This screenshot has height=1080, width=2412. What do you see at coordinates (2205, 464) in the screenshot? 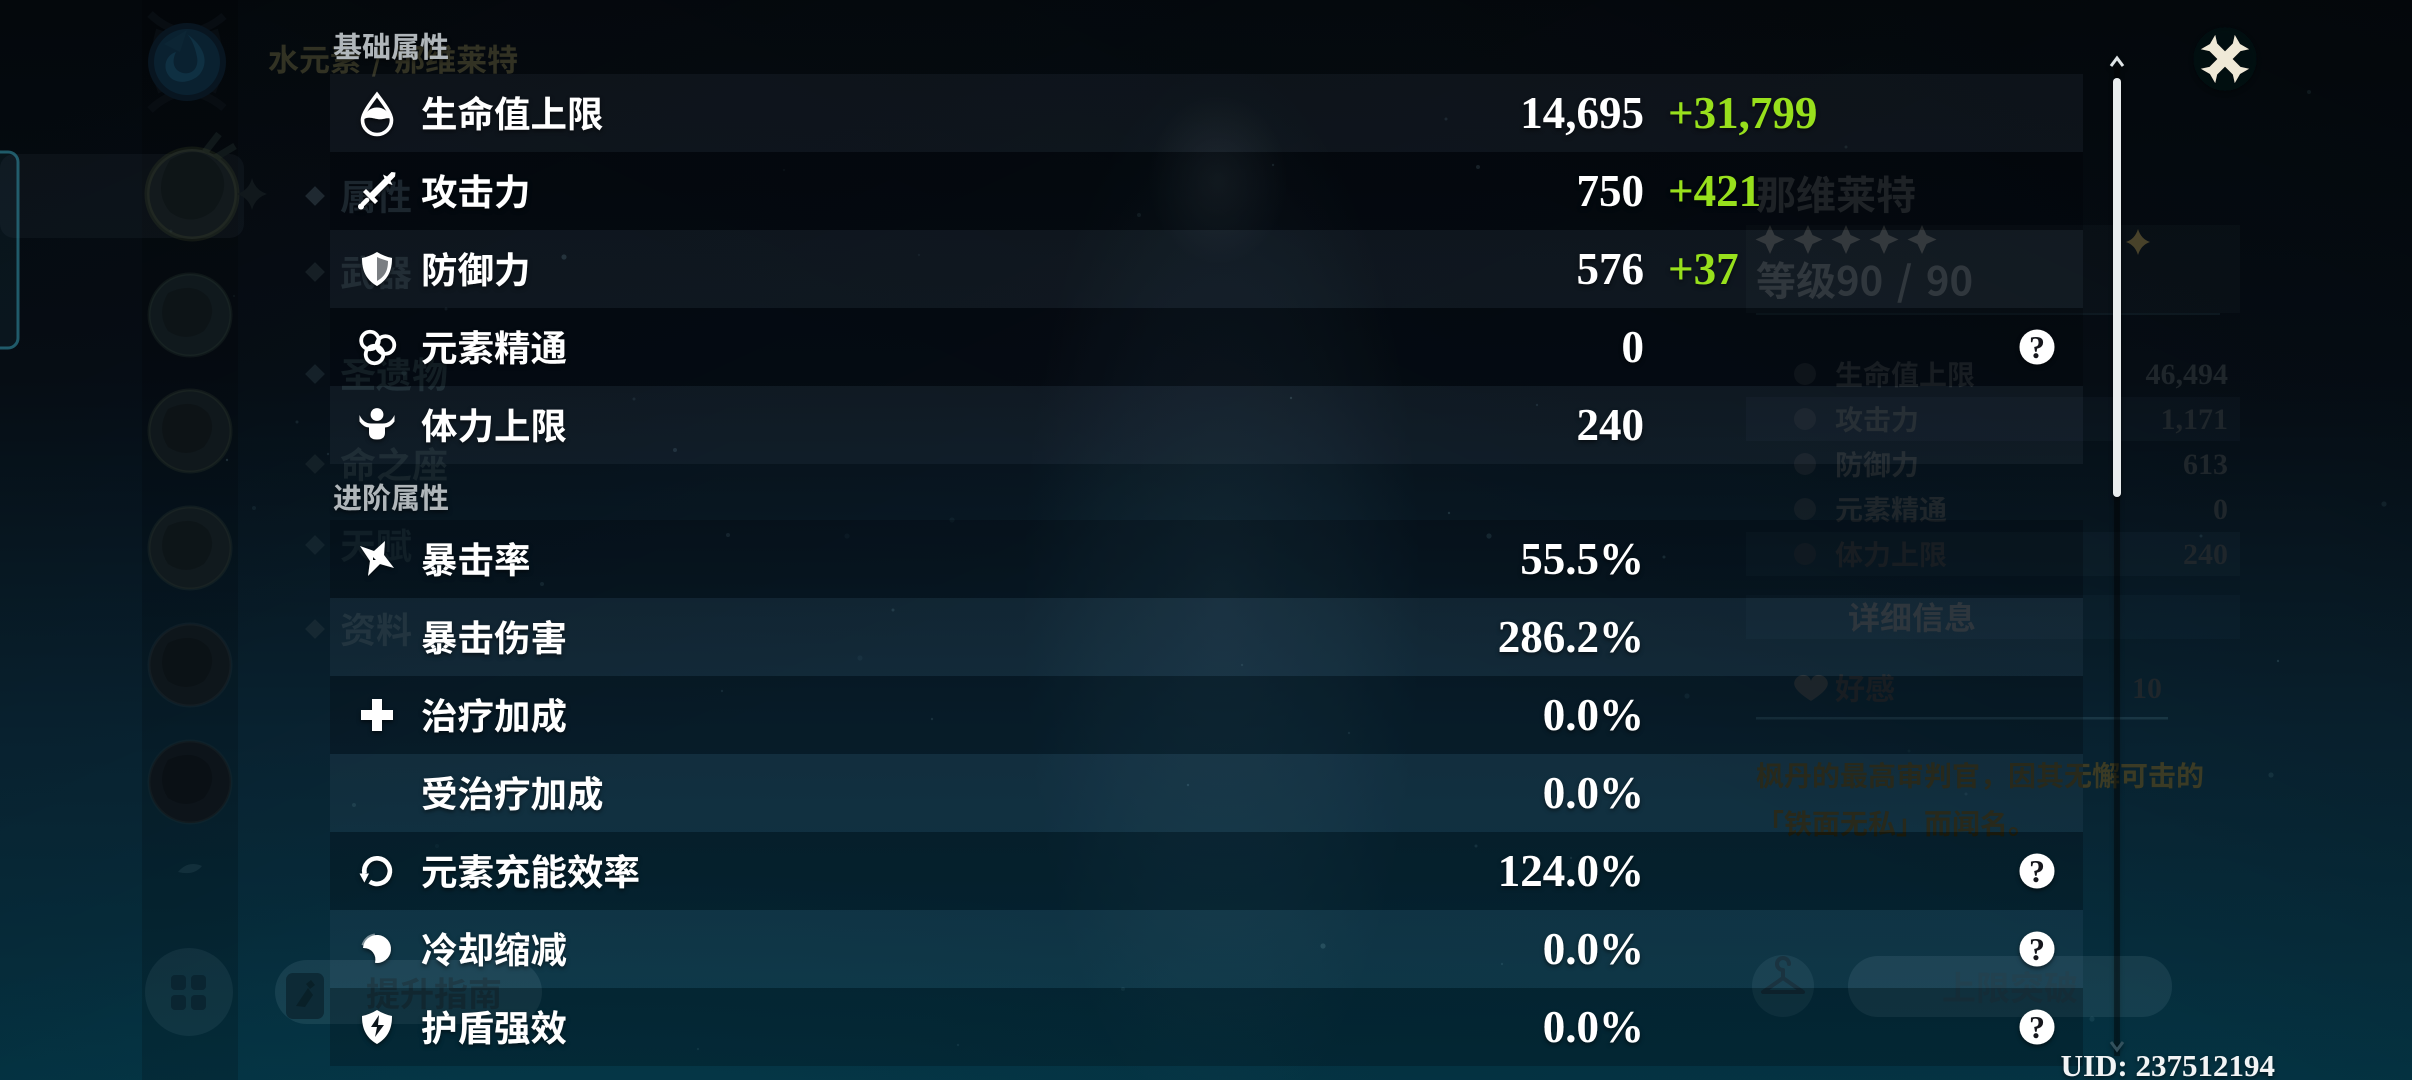
I see `svg-text: 613` at bounding box center [2205, 464].